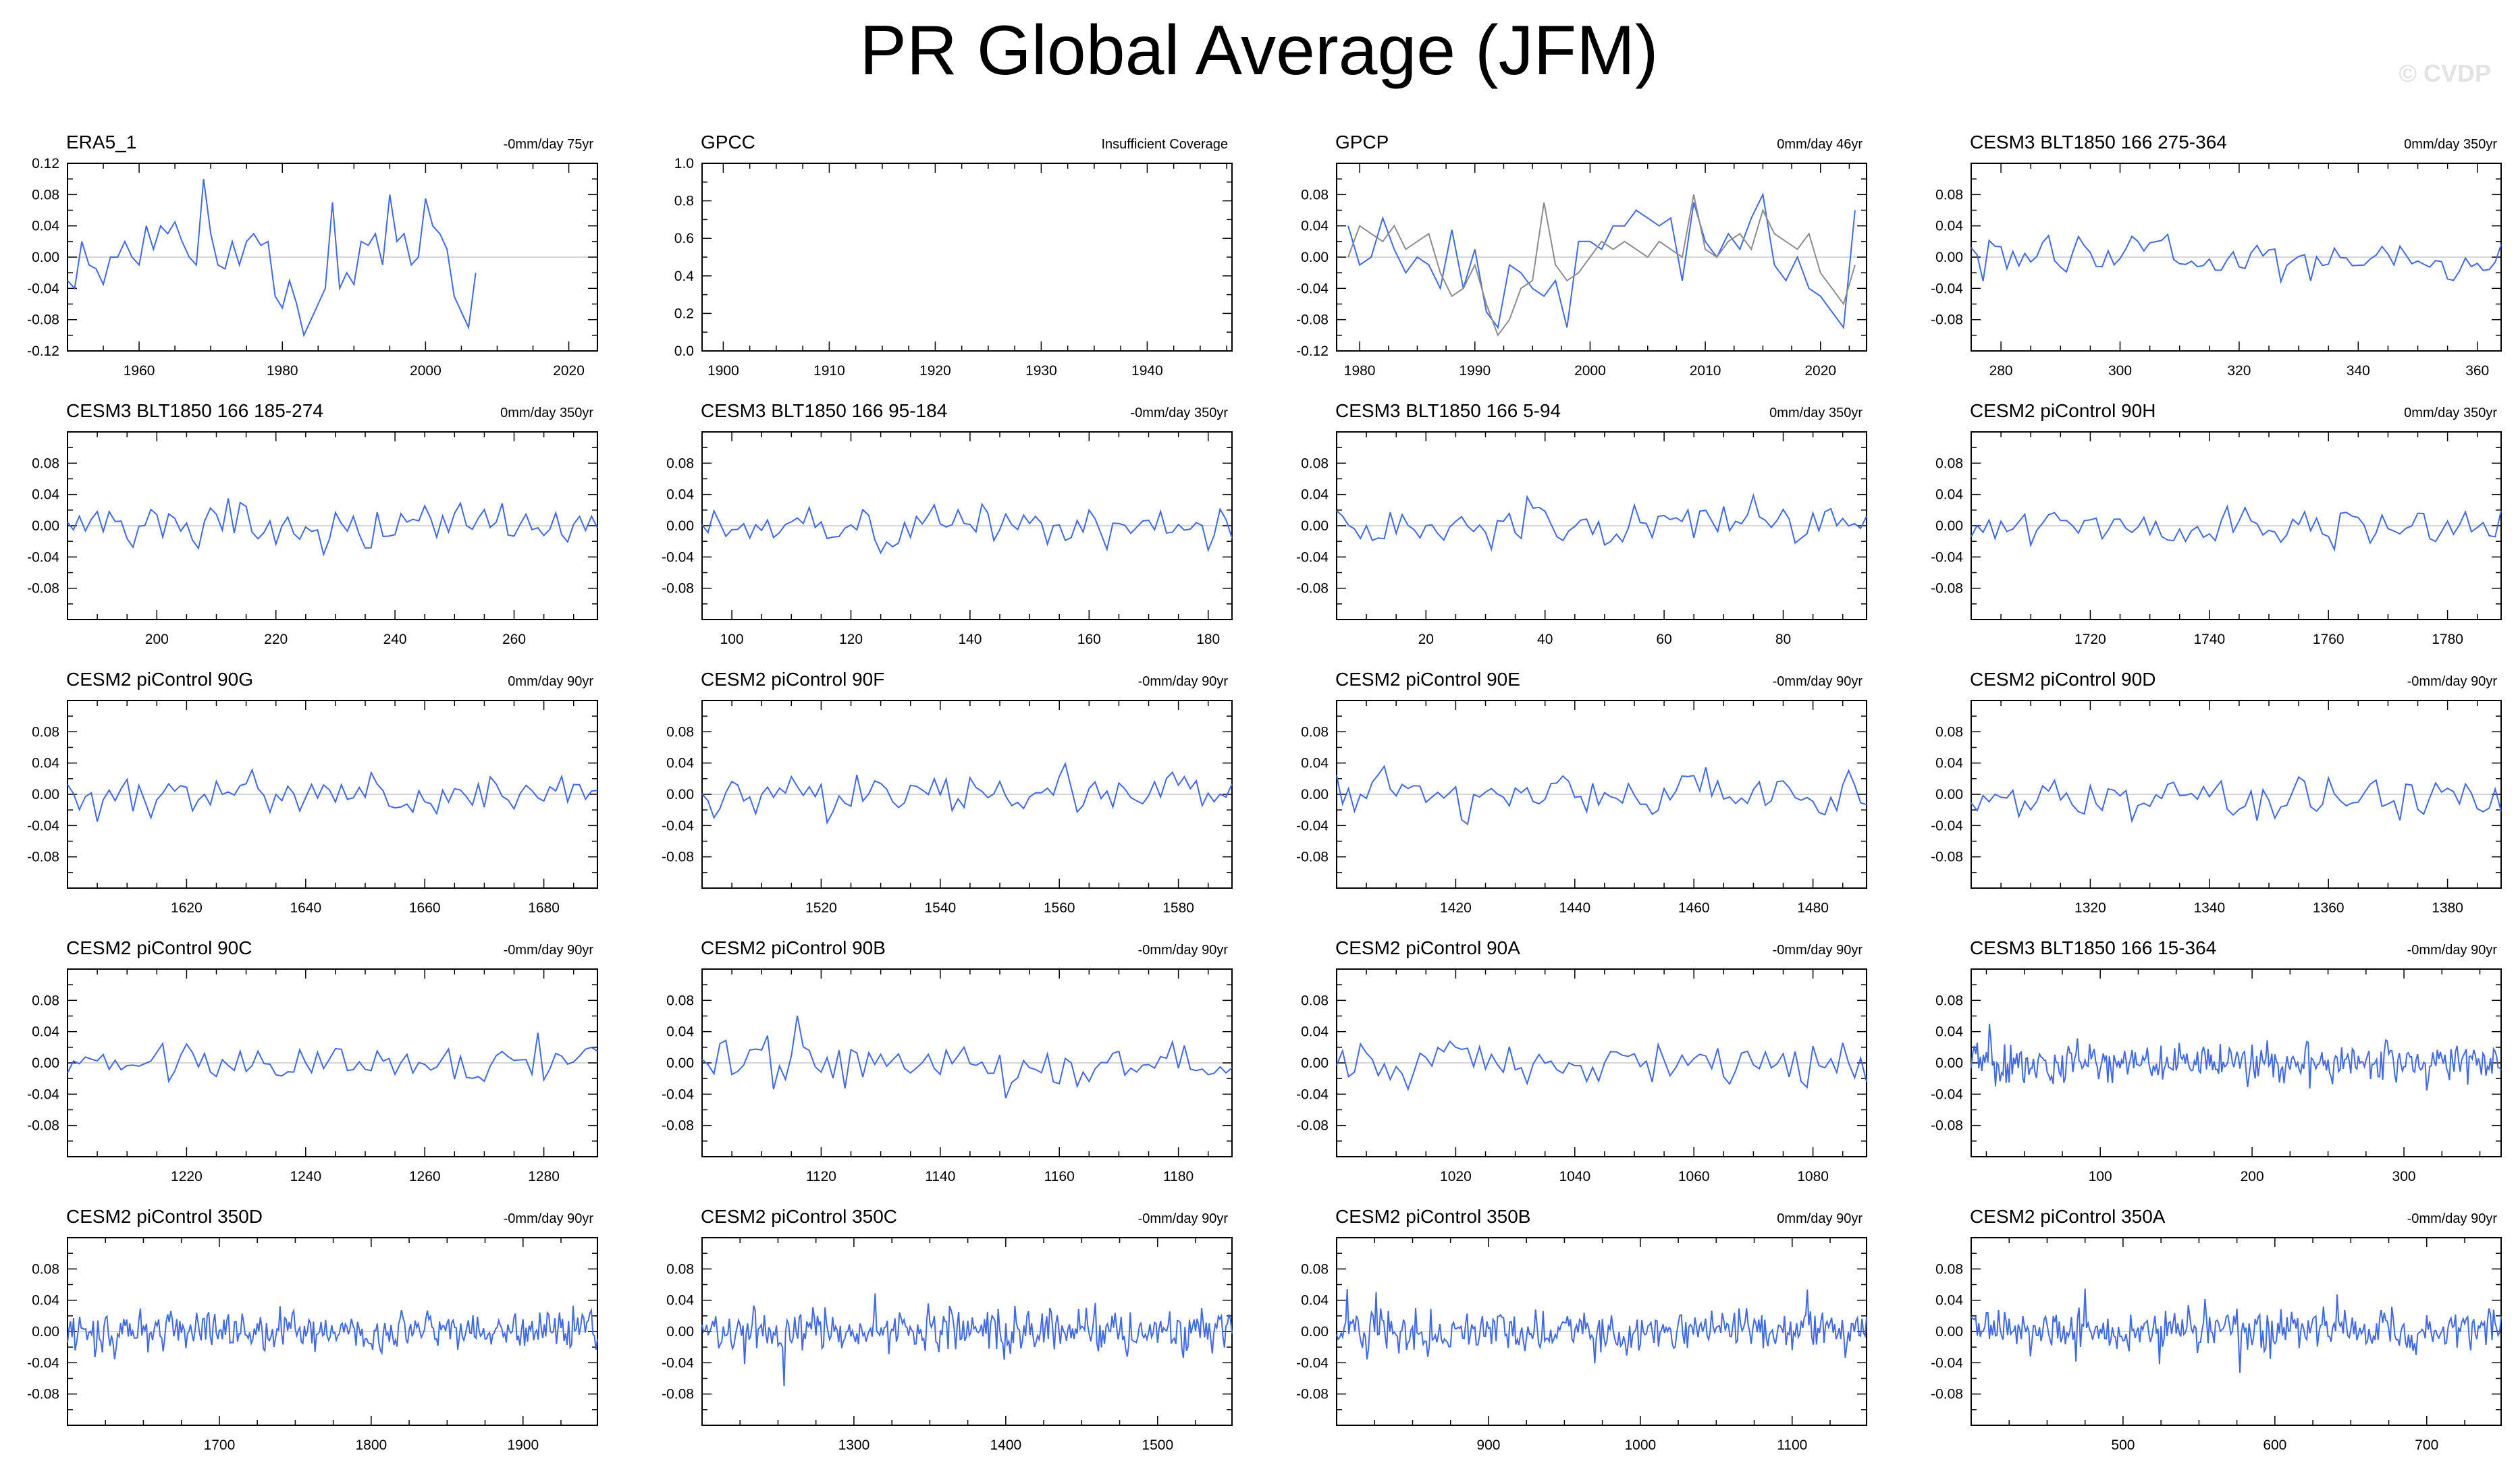  What do you see at coordinates (1813, 908) in the screenshot?
I see `x-tick-label: 1480` at bounding box center [1813, 908].